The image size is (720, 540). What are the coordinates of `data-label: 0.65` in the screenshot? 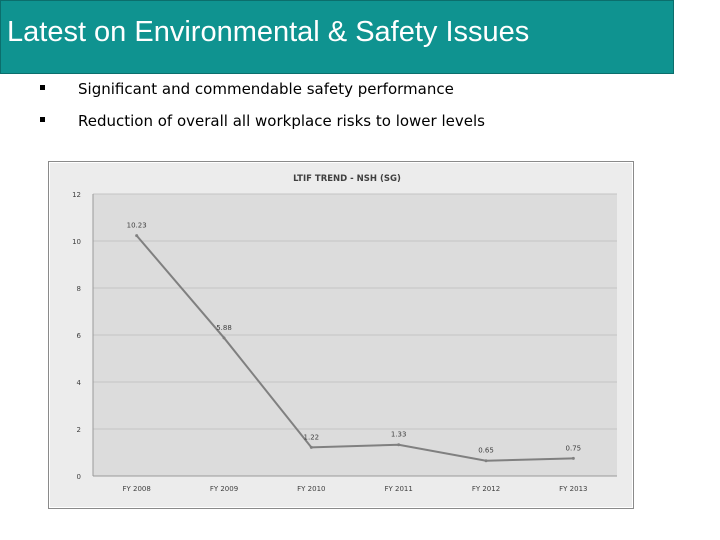 It's located at (486, 451).